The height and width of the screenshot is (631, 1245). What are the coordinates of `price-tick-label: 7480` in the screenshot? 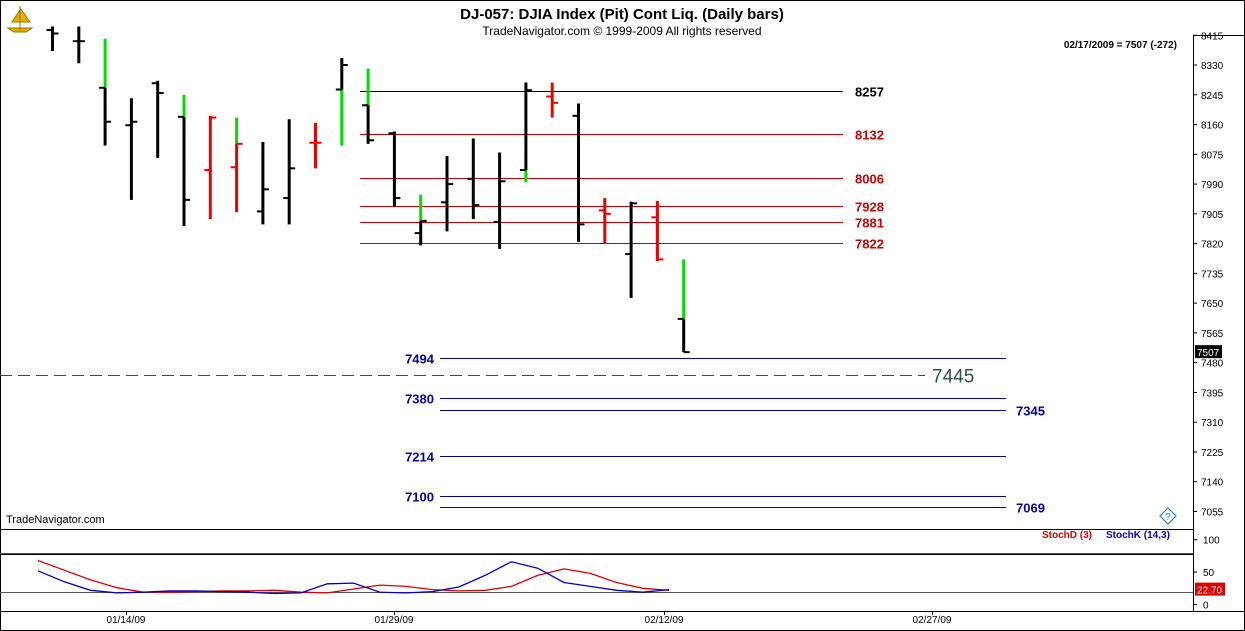 It's located at (1212, 364).